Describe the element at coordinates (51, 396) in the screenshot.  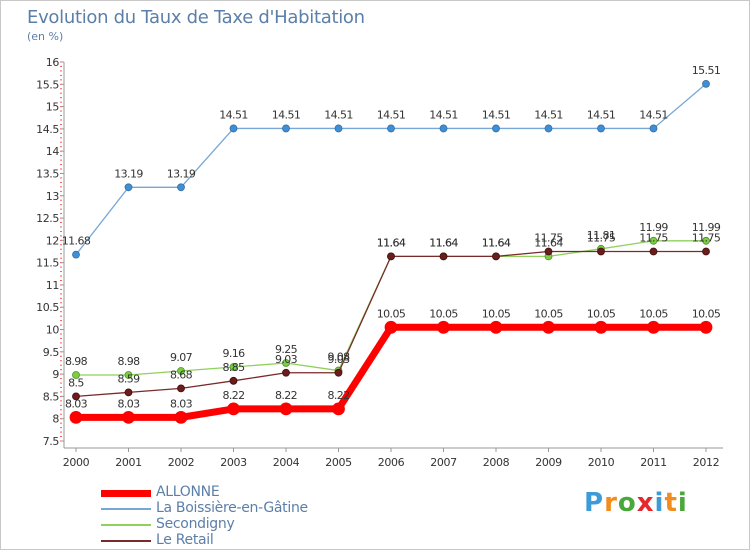
I see `y-tick-label: 8.5` at that location.